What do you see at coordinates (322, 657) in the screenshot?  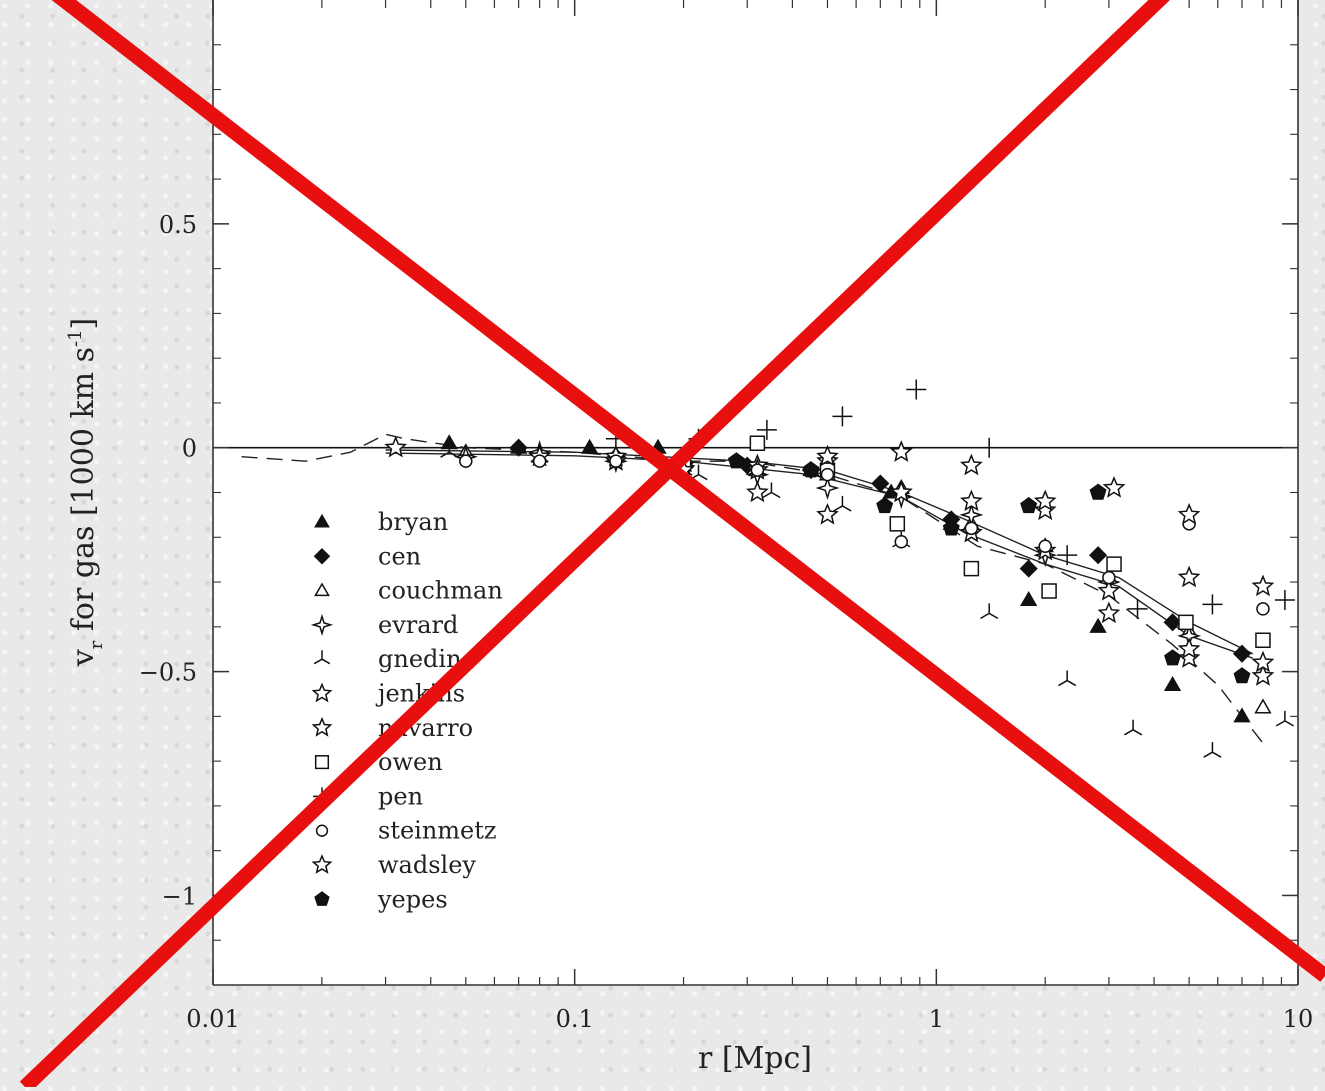 I see `legend-marker-gnedin-shape` at bounding box center [322, 657].